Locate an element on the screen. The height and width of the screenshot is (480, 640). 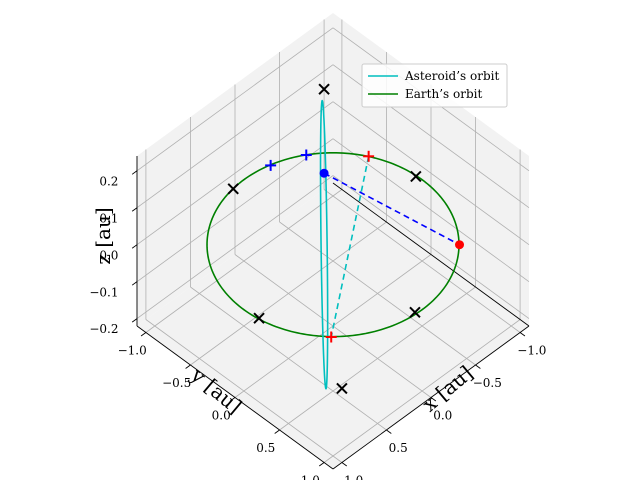
z-tick-label: 0.1 is located at coordinates (108, 218).